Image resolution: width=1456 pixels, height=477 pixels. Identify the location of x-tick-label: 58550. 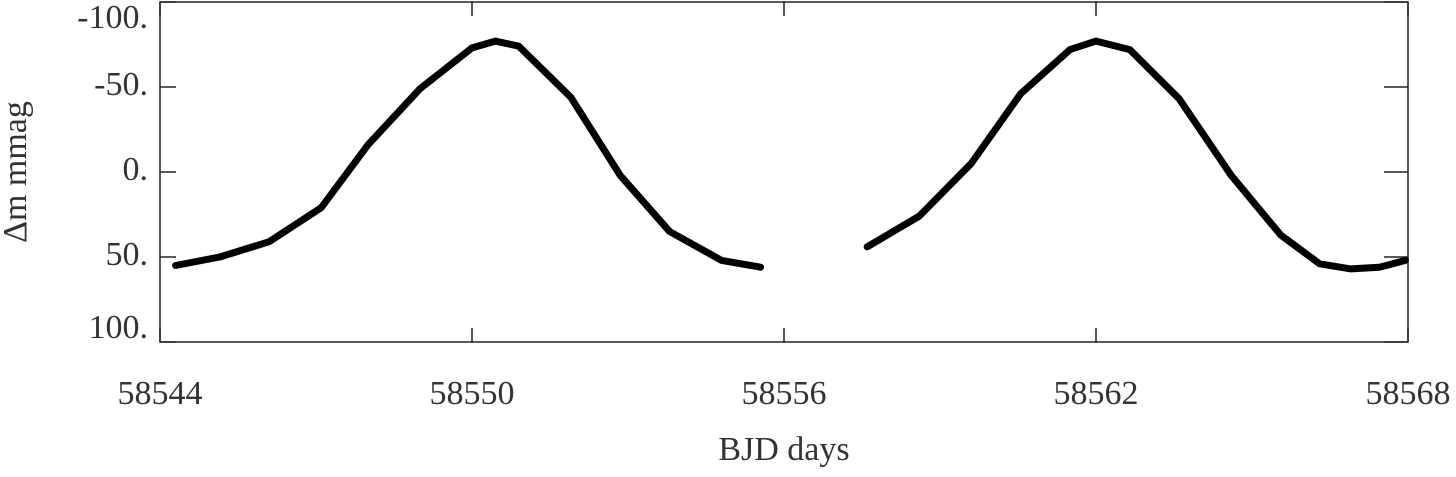
(472, 393).